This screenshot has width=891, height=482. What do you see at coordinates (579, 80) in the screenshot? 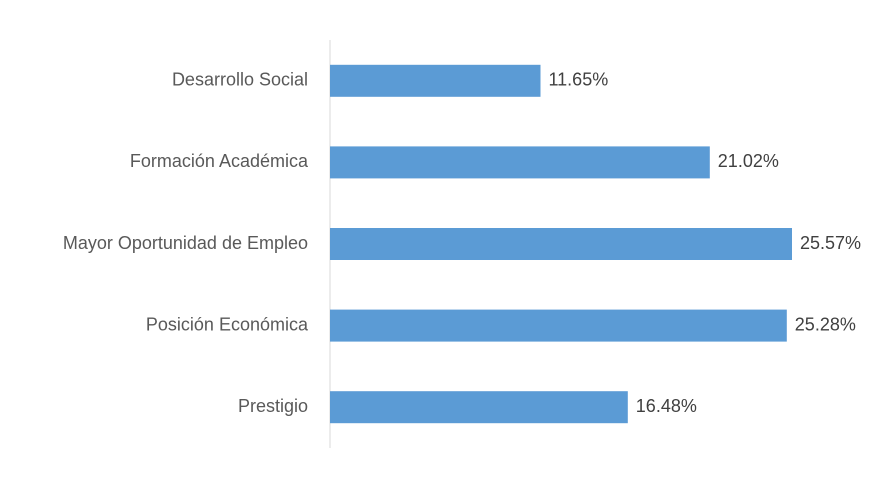
I see `data-label: 11.65%` at bounding box center [579, 80].